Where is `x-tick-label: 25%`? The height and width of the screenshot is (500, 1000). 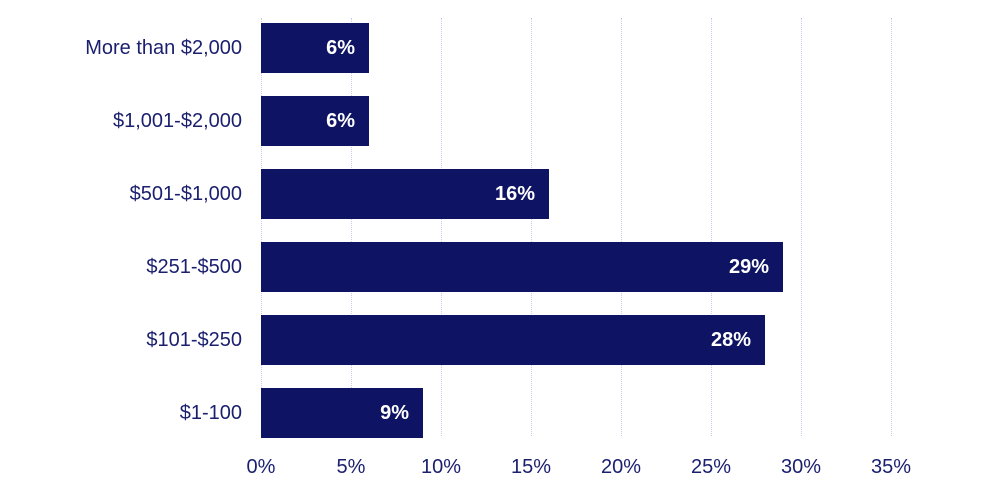 x-tick-label: 25% is located at coordinates (711, 467).